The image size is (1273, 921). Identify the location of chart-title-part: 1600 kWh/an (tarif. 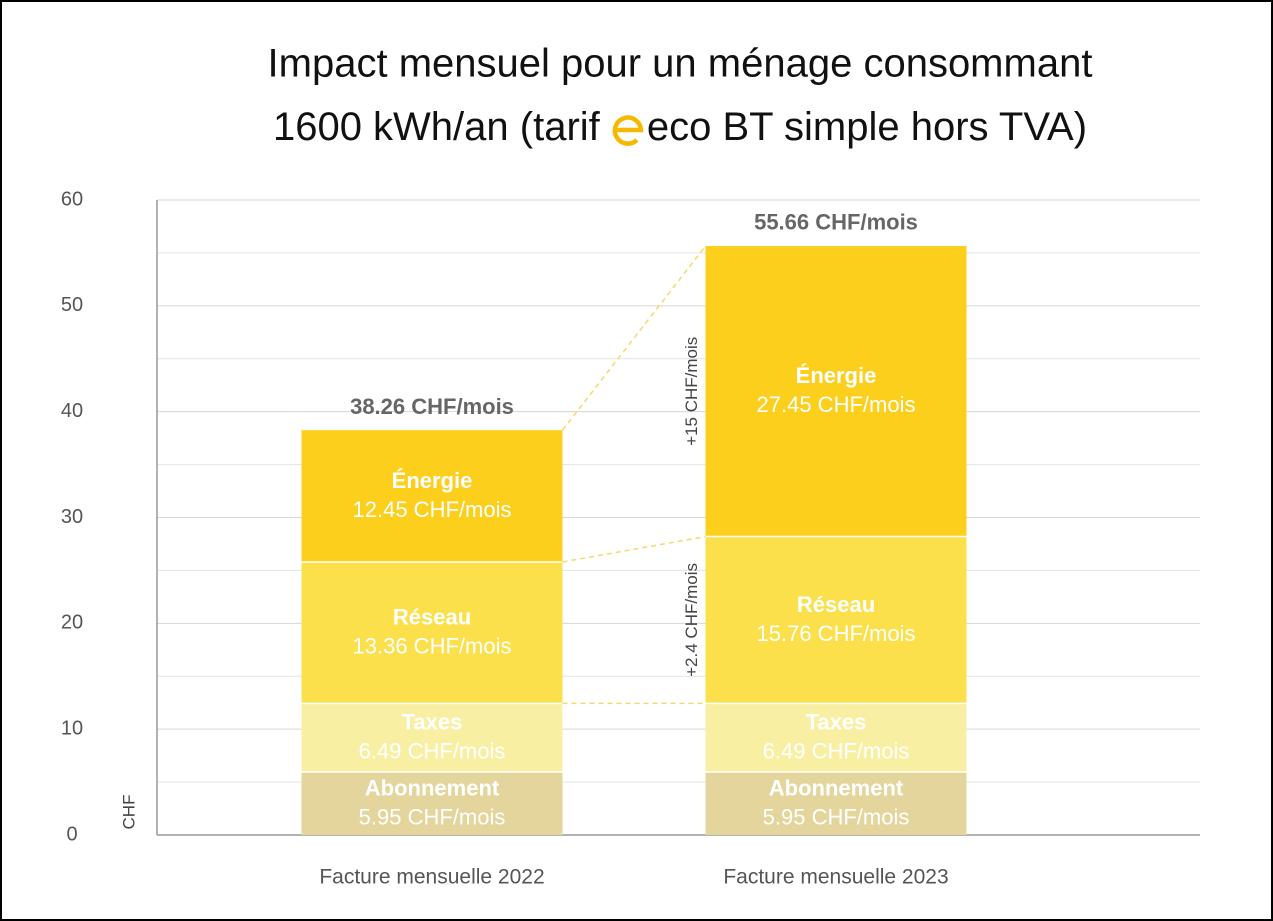
(442, 127).